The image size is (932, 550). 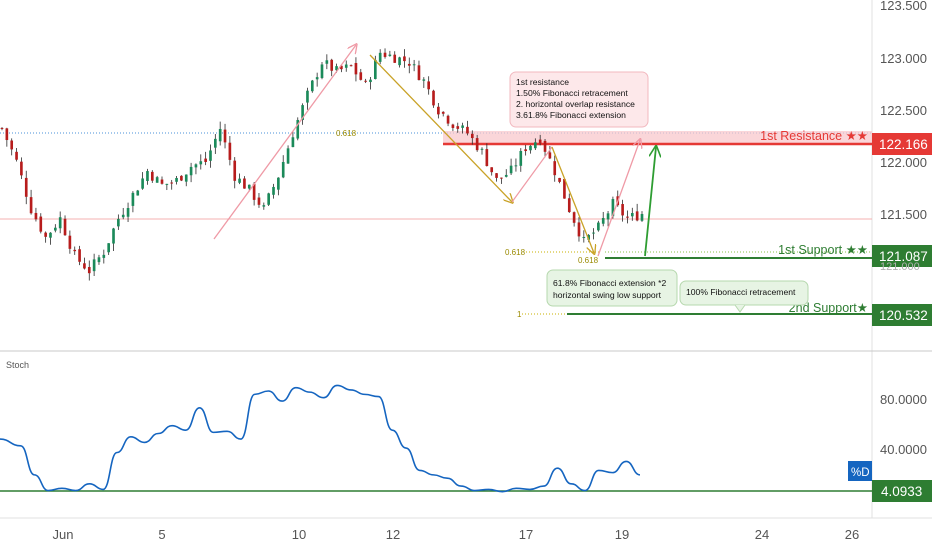 What do you see at coordinates (657, 137) in the screenshot?
I see `resistance-zone` at bounding box center [657, 137].